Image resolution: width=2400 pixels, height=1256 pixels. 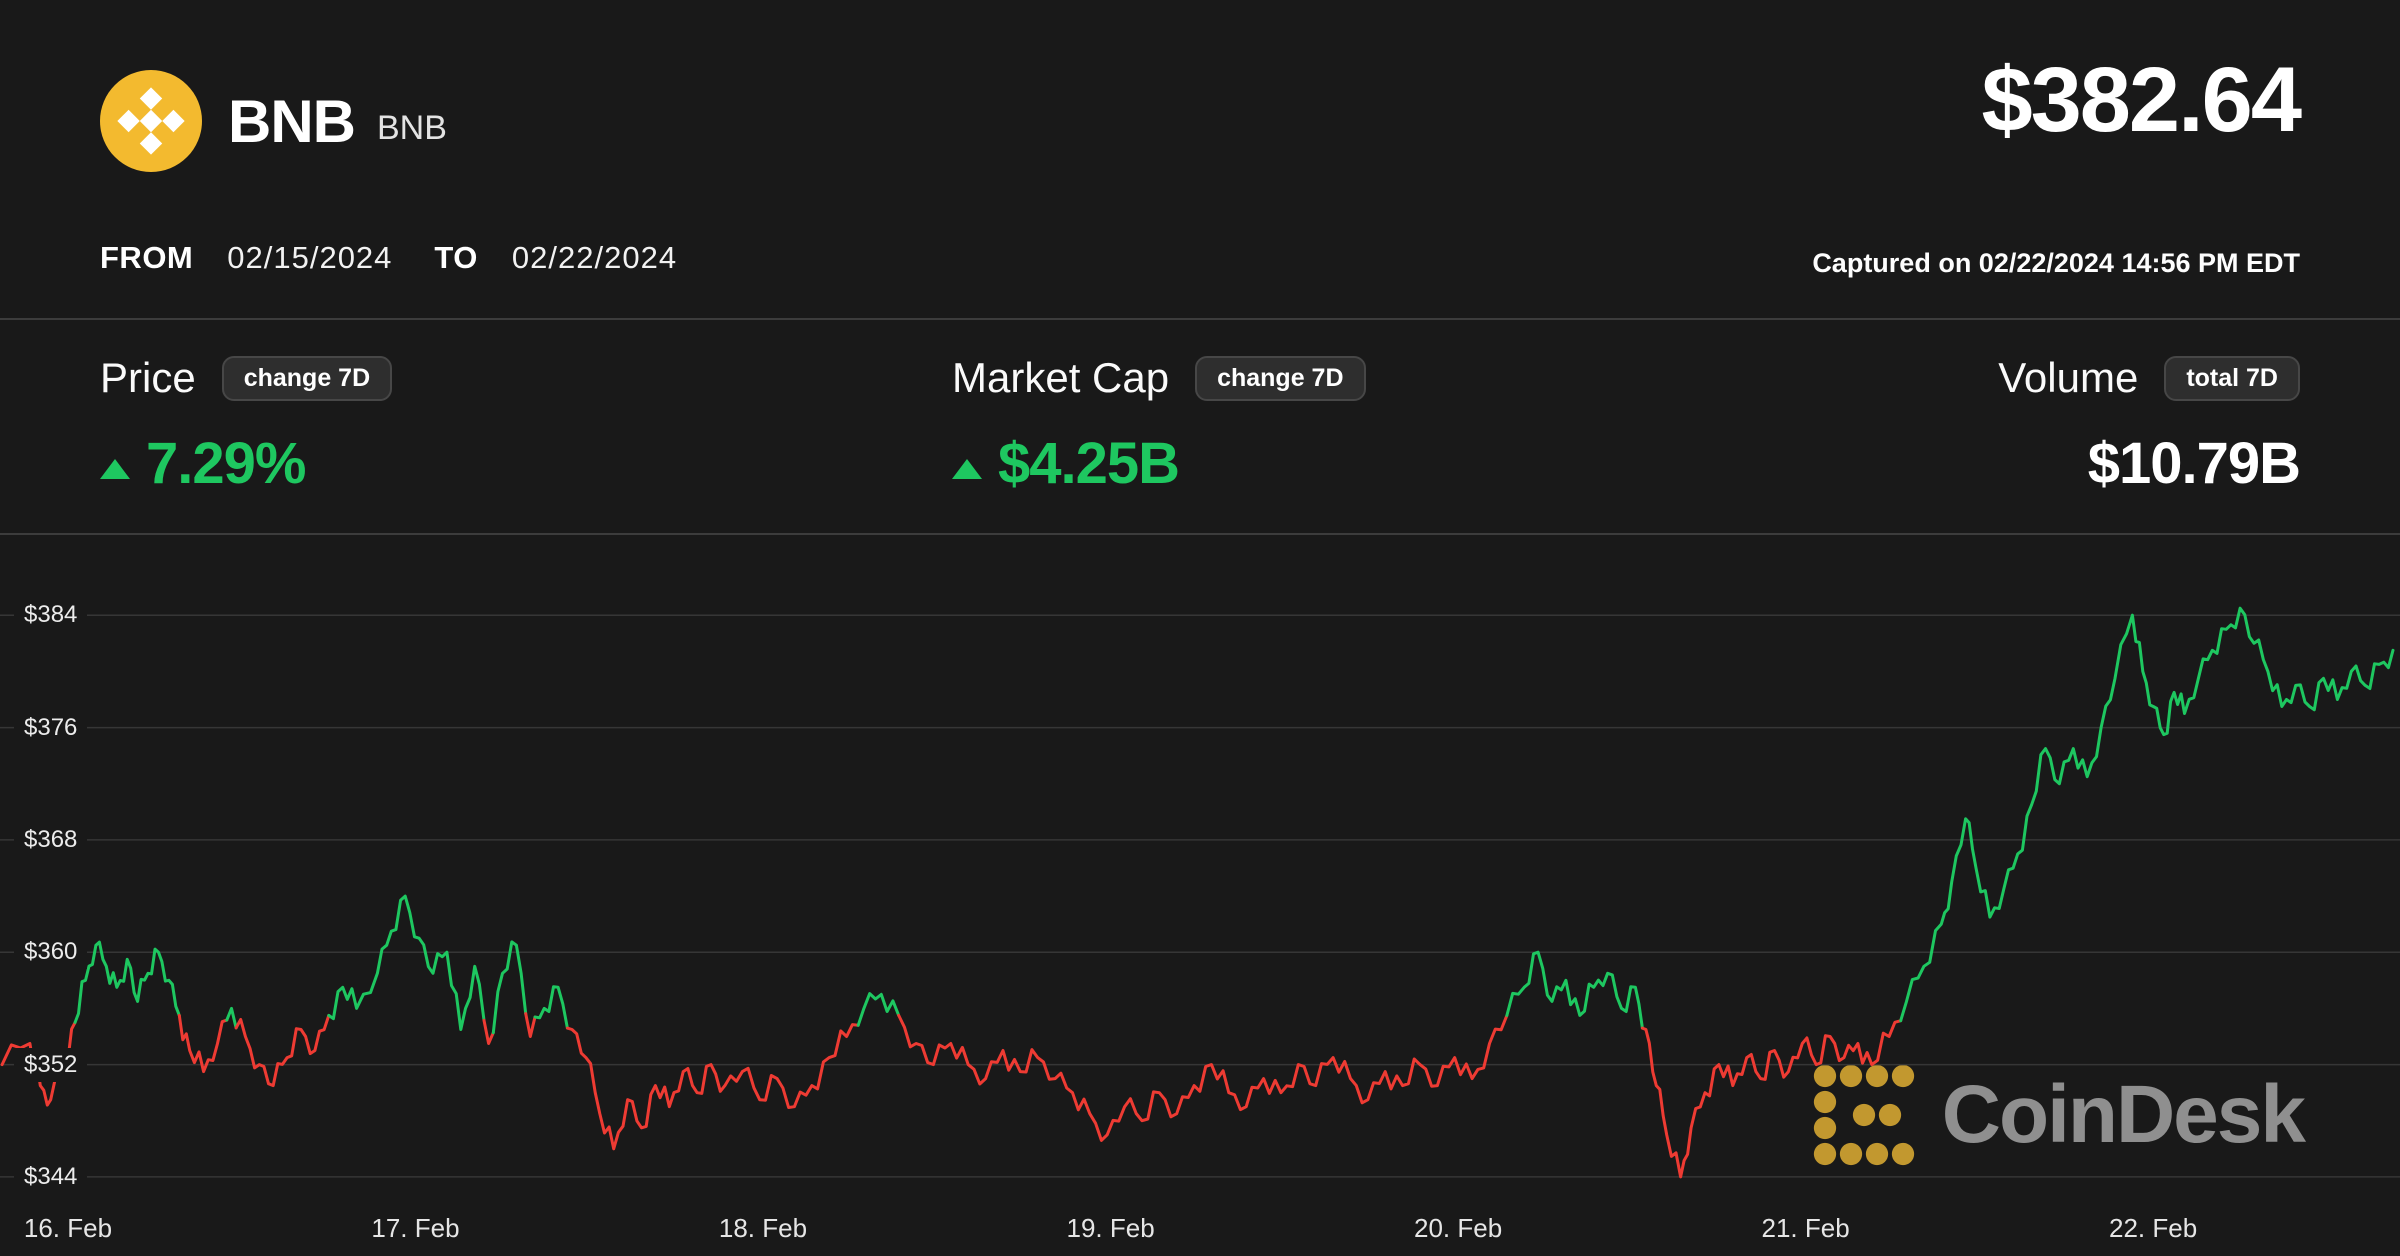 I want to click on y-axis-tick: $344, so click(x=51, y=1176).